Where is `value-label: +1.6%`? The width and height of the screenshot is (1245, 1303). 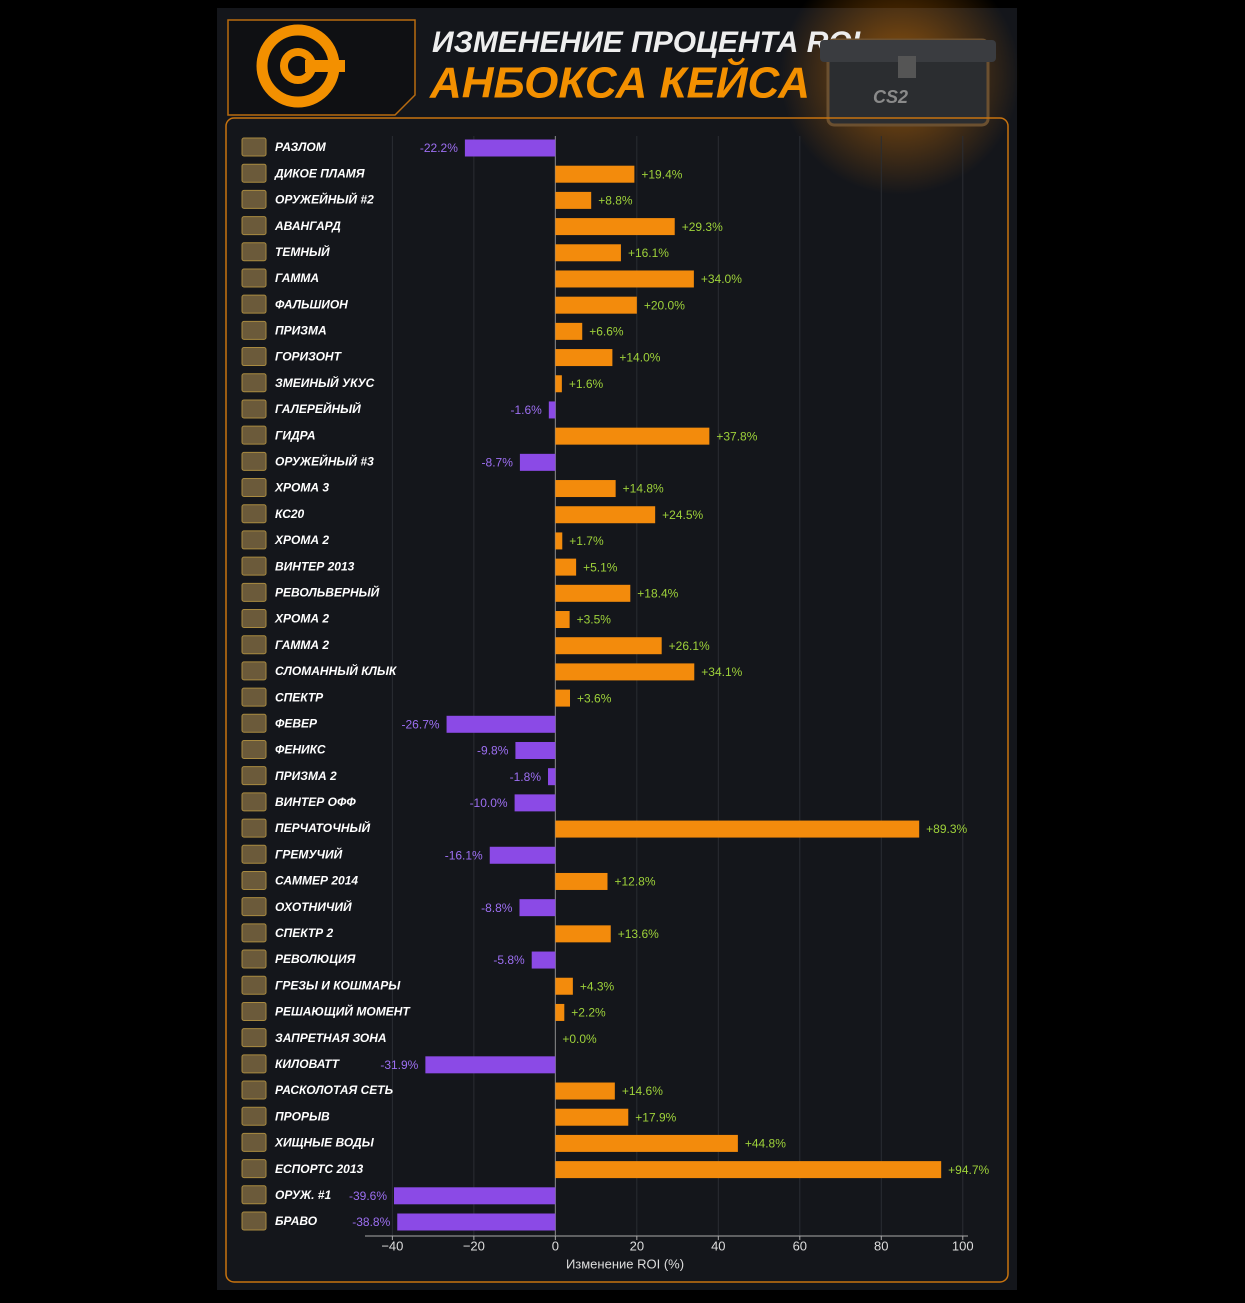
value-label: +1.6% is located at coordinates (586, 384).